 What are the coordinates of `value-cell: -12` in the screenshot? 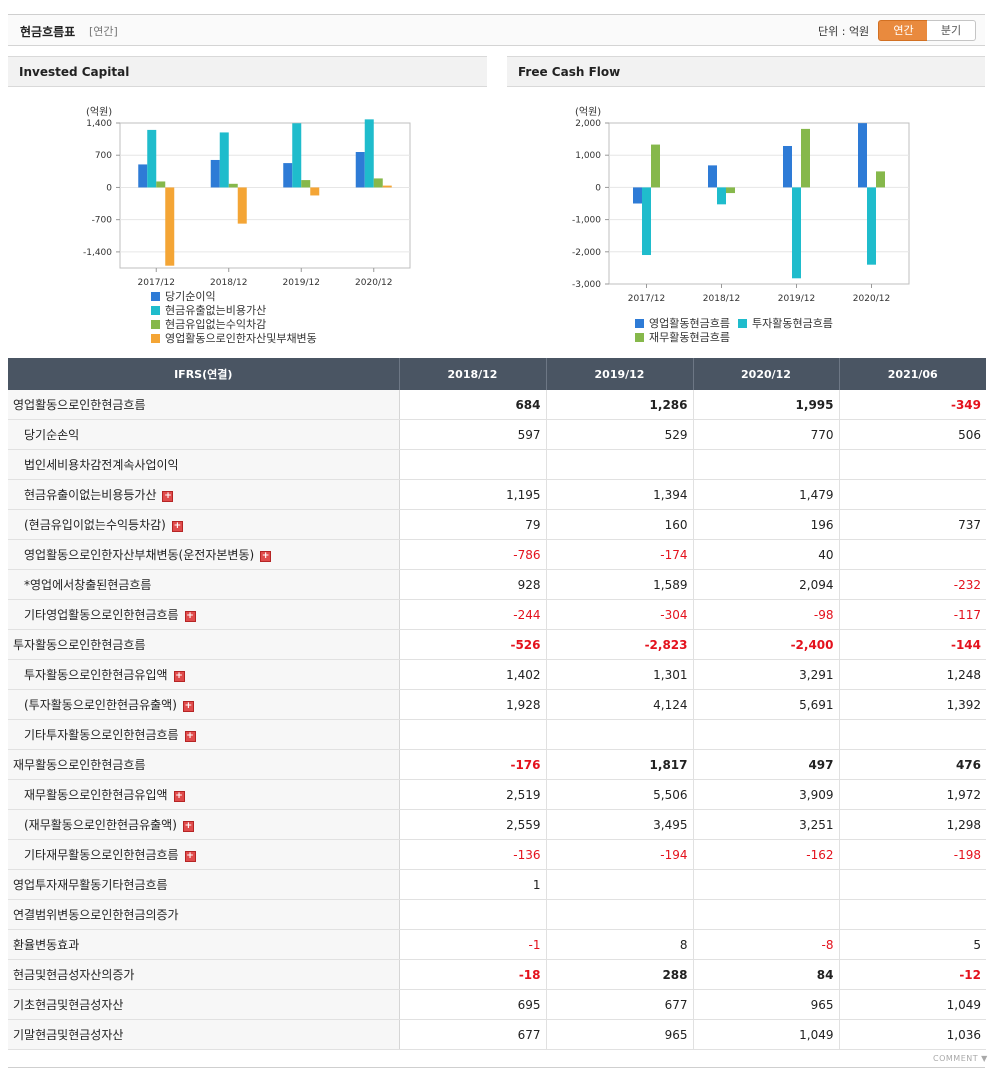 It's located at (912, 974).